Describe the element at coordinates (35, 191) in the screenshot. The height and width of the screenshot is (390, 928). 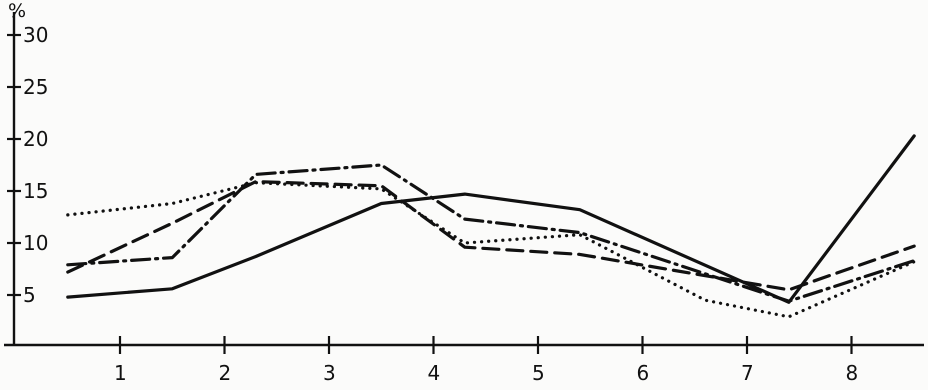
I see `y-tick-label: 15` at that location.